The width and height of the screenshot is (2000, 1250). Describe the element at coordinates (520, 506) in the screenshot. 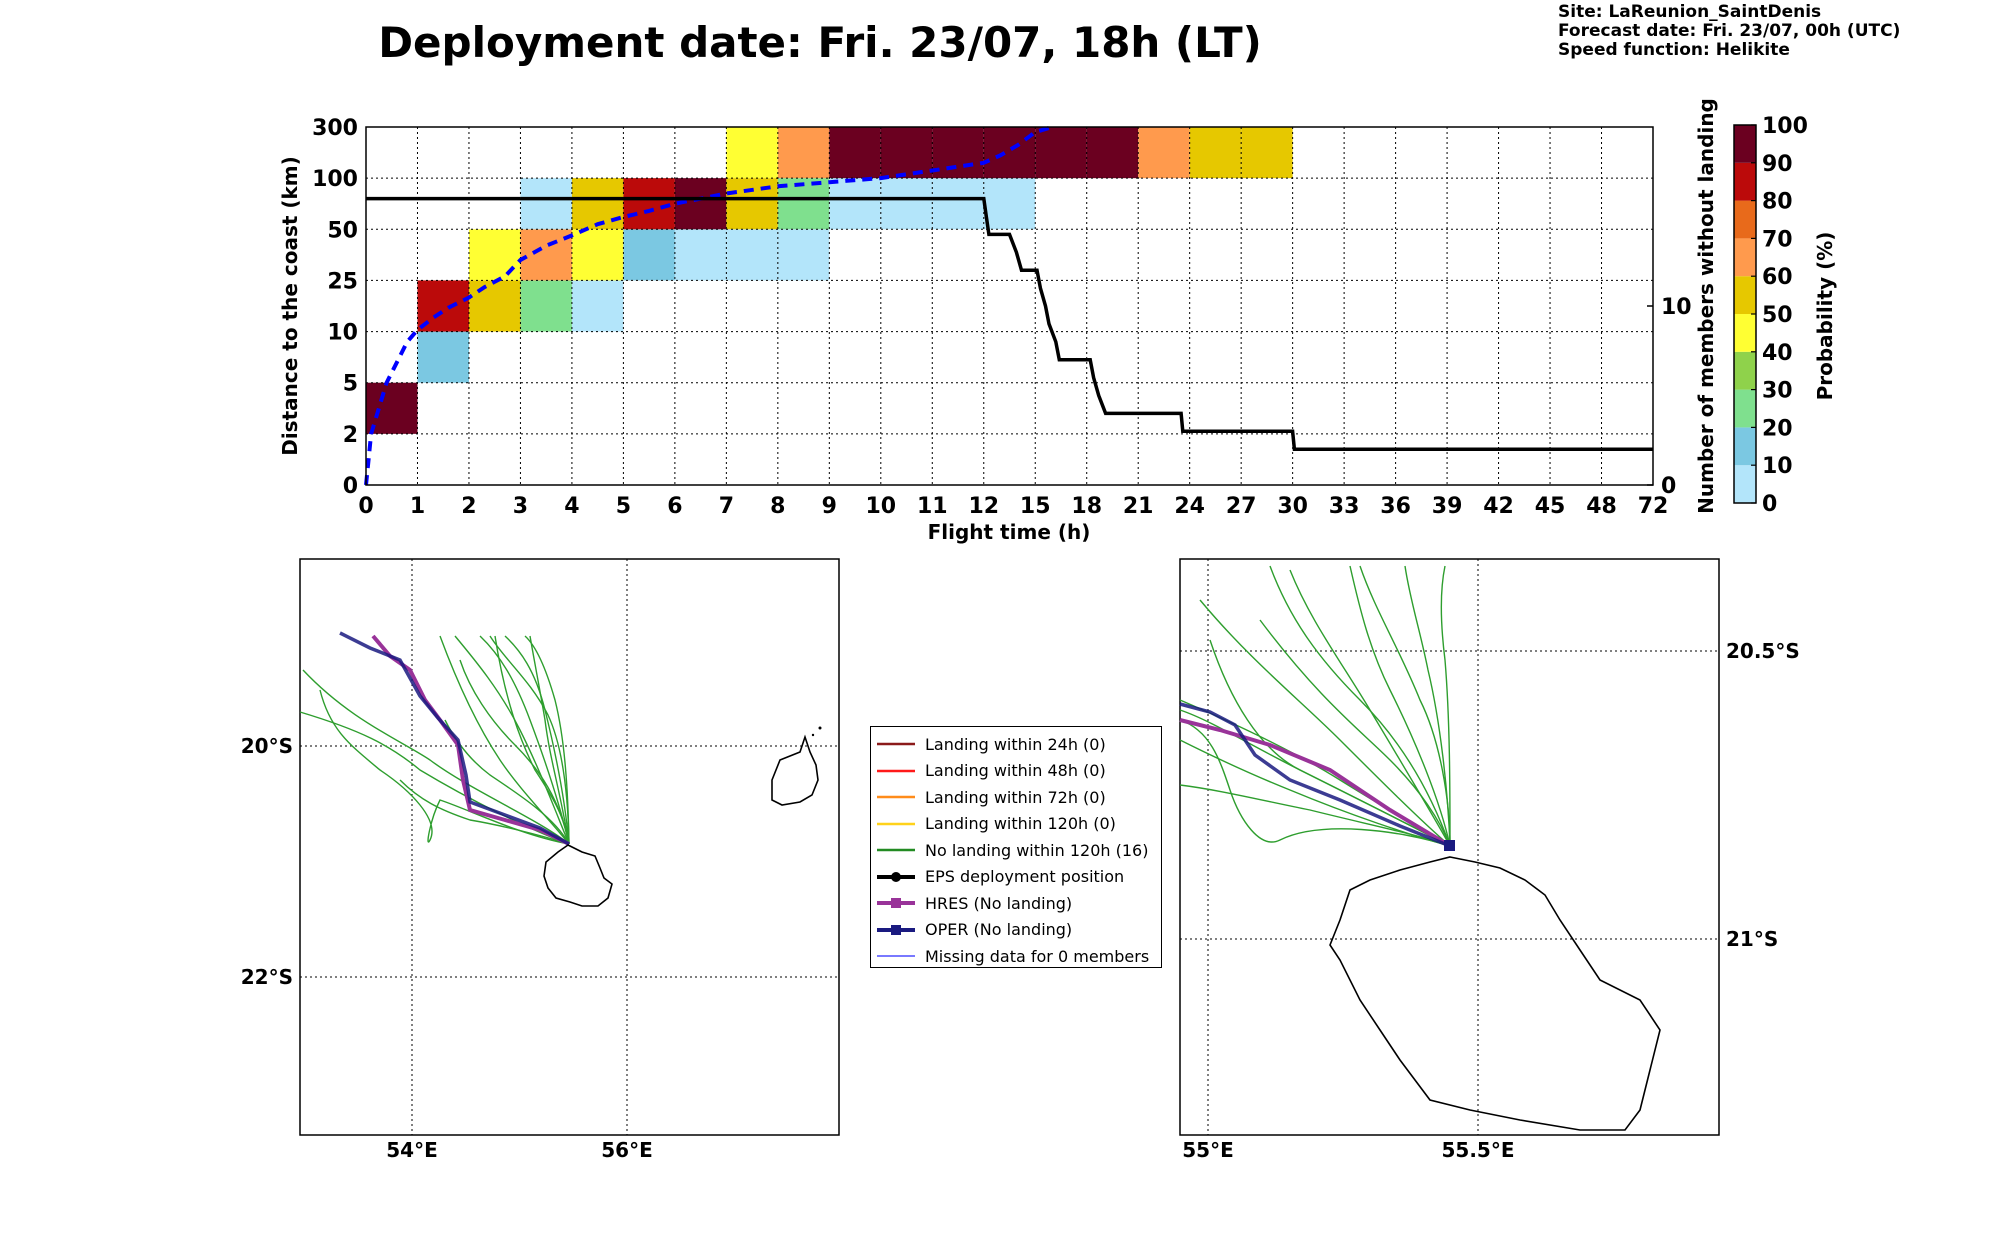

I see `x-tick-label: 3` at that location.